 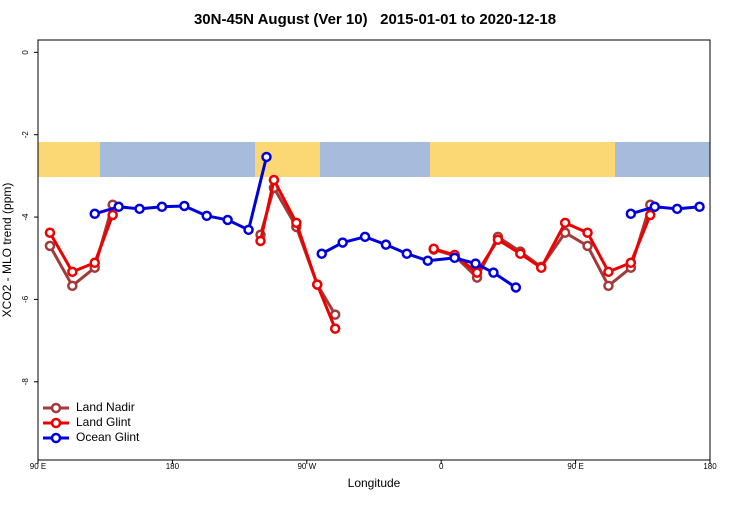 What do you see at coordinates (7, 250) in the screenshot?
I see `y-axis-label: XCO2 - MLO trend (ppm)` at bounding box center [7, 250].